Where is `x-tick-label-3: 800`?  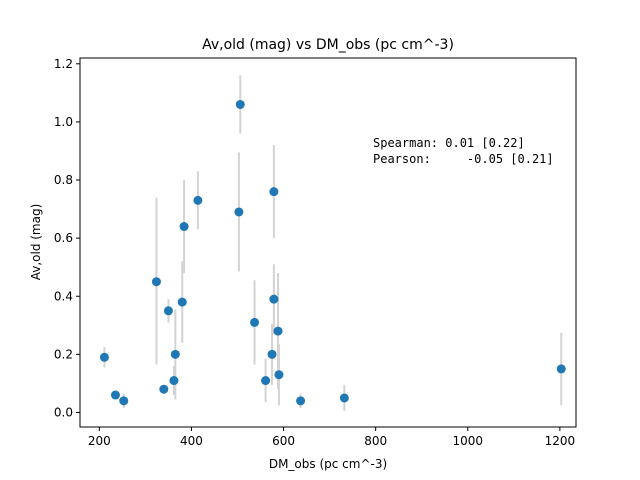
x-tick-label-3: 800 is located at coordinates (375, 441).